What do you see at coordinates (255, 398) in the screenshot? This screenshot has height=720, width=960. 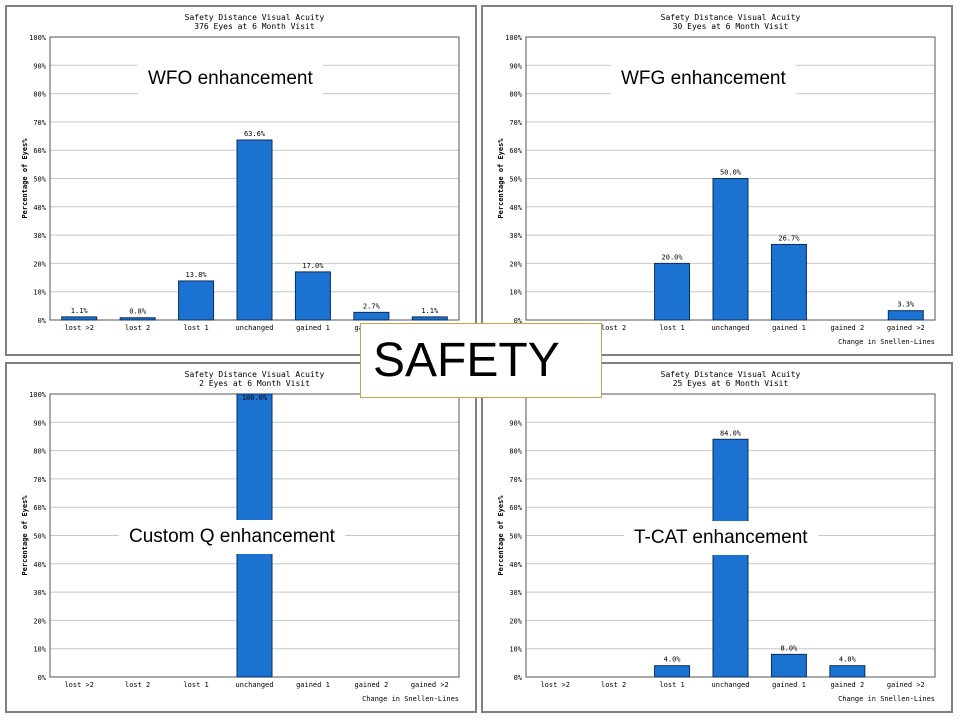 I see `data-label: 100.0%` at bounding box center [255, 398].